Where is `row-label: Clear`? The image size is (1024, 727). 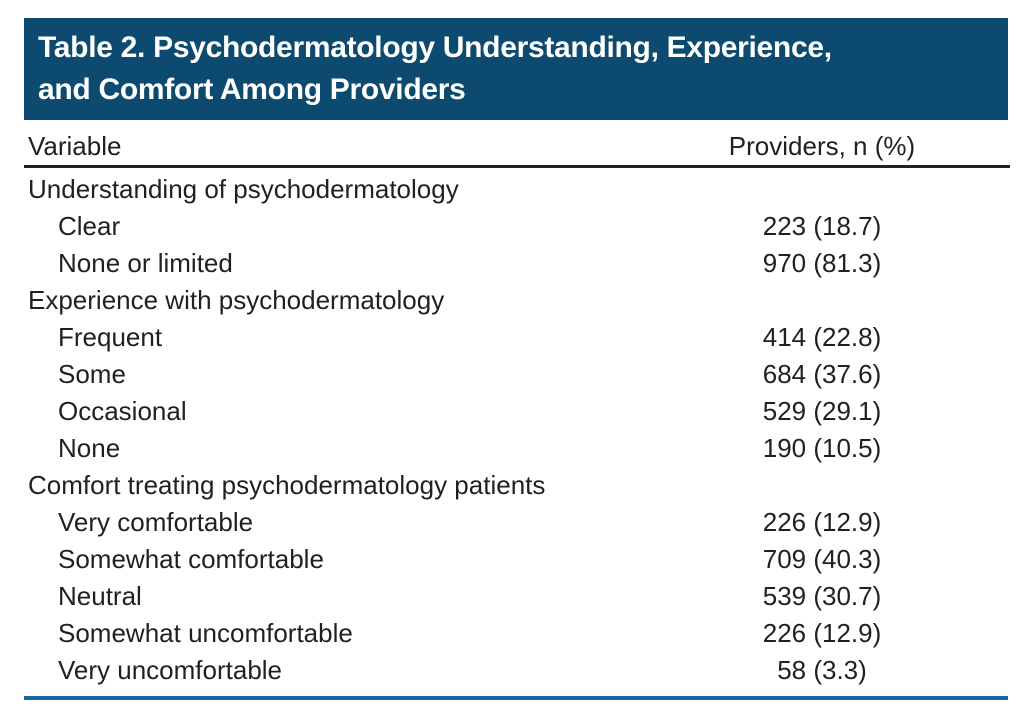
row-label: Clear is located at coordinates (89, 226).